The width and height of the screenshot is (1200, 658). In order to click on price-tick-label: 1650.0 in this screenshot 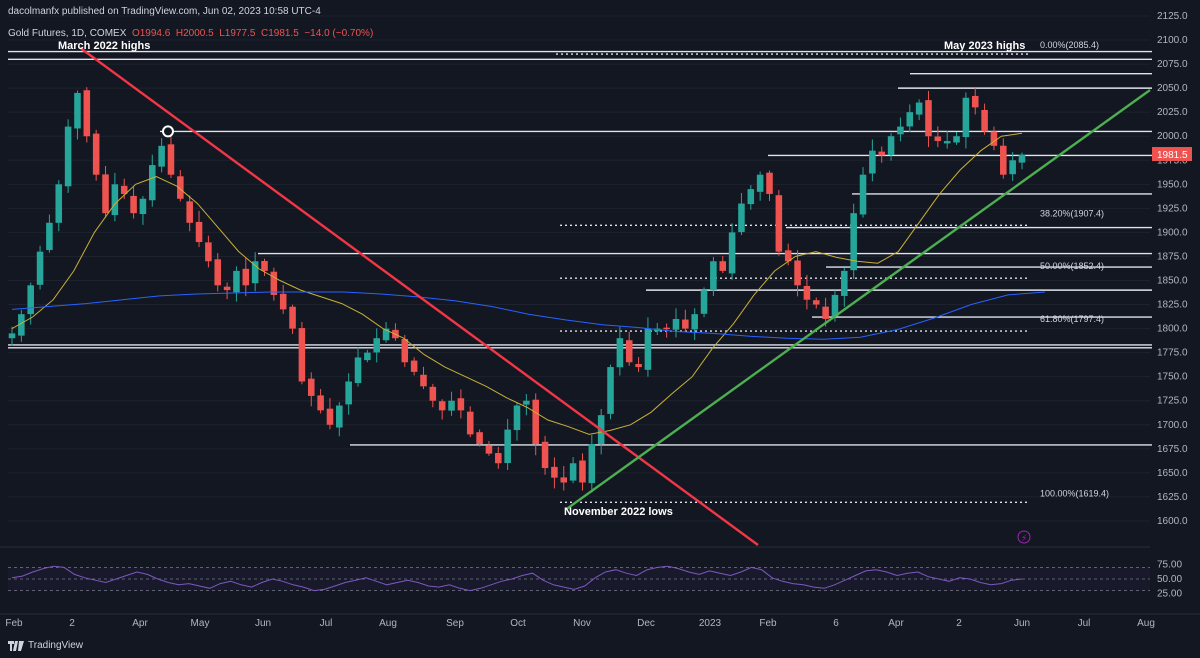, I will do `click(1172, 473)`.